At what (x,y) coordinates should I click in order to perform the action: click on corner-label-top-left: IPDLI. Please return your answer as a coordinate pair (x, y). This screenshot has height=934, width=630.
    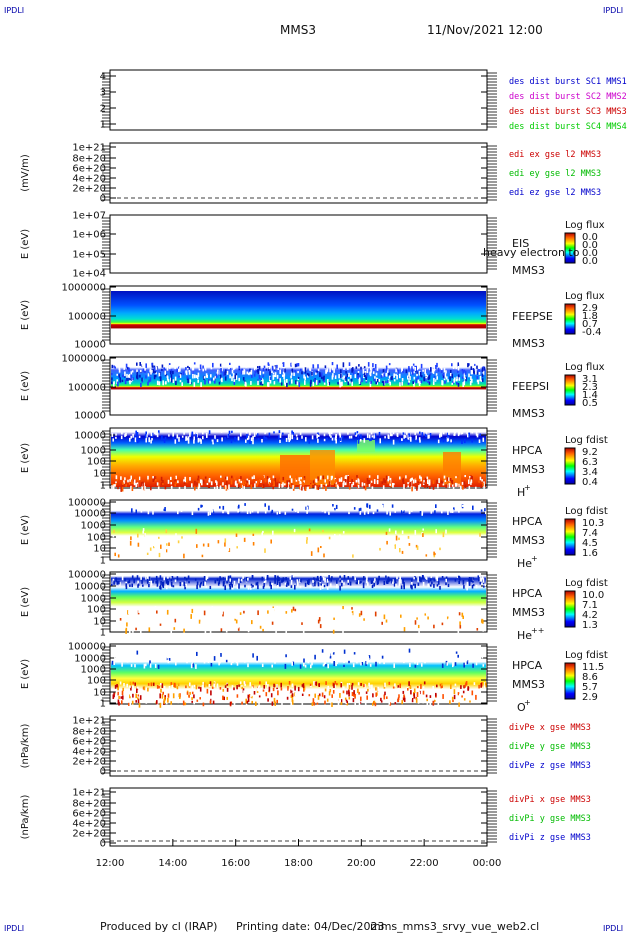
    Looking at the image, I should click on (14, 10).